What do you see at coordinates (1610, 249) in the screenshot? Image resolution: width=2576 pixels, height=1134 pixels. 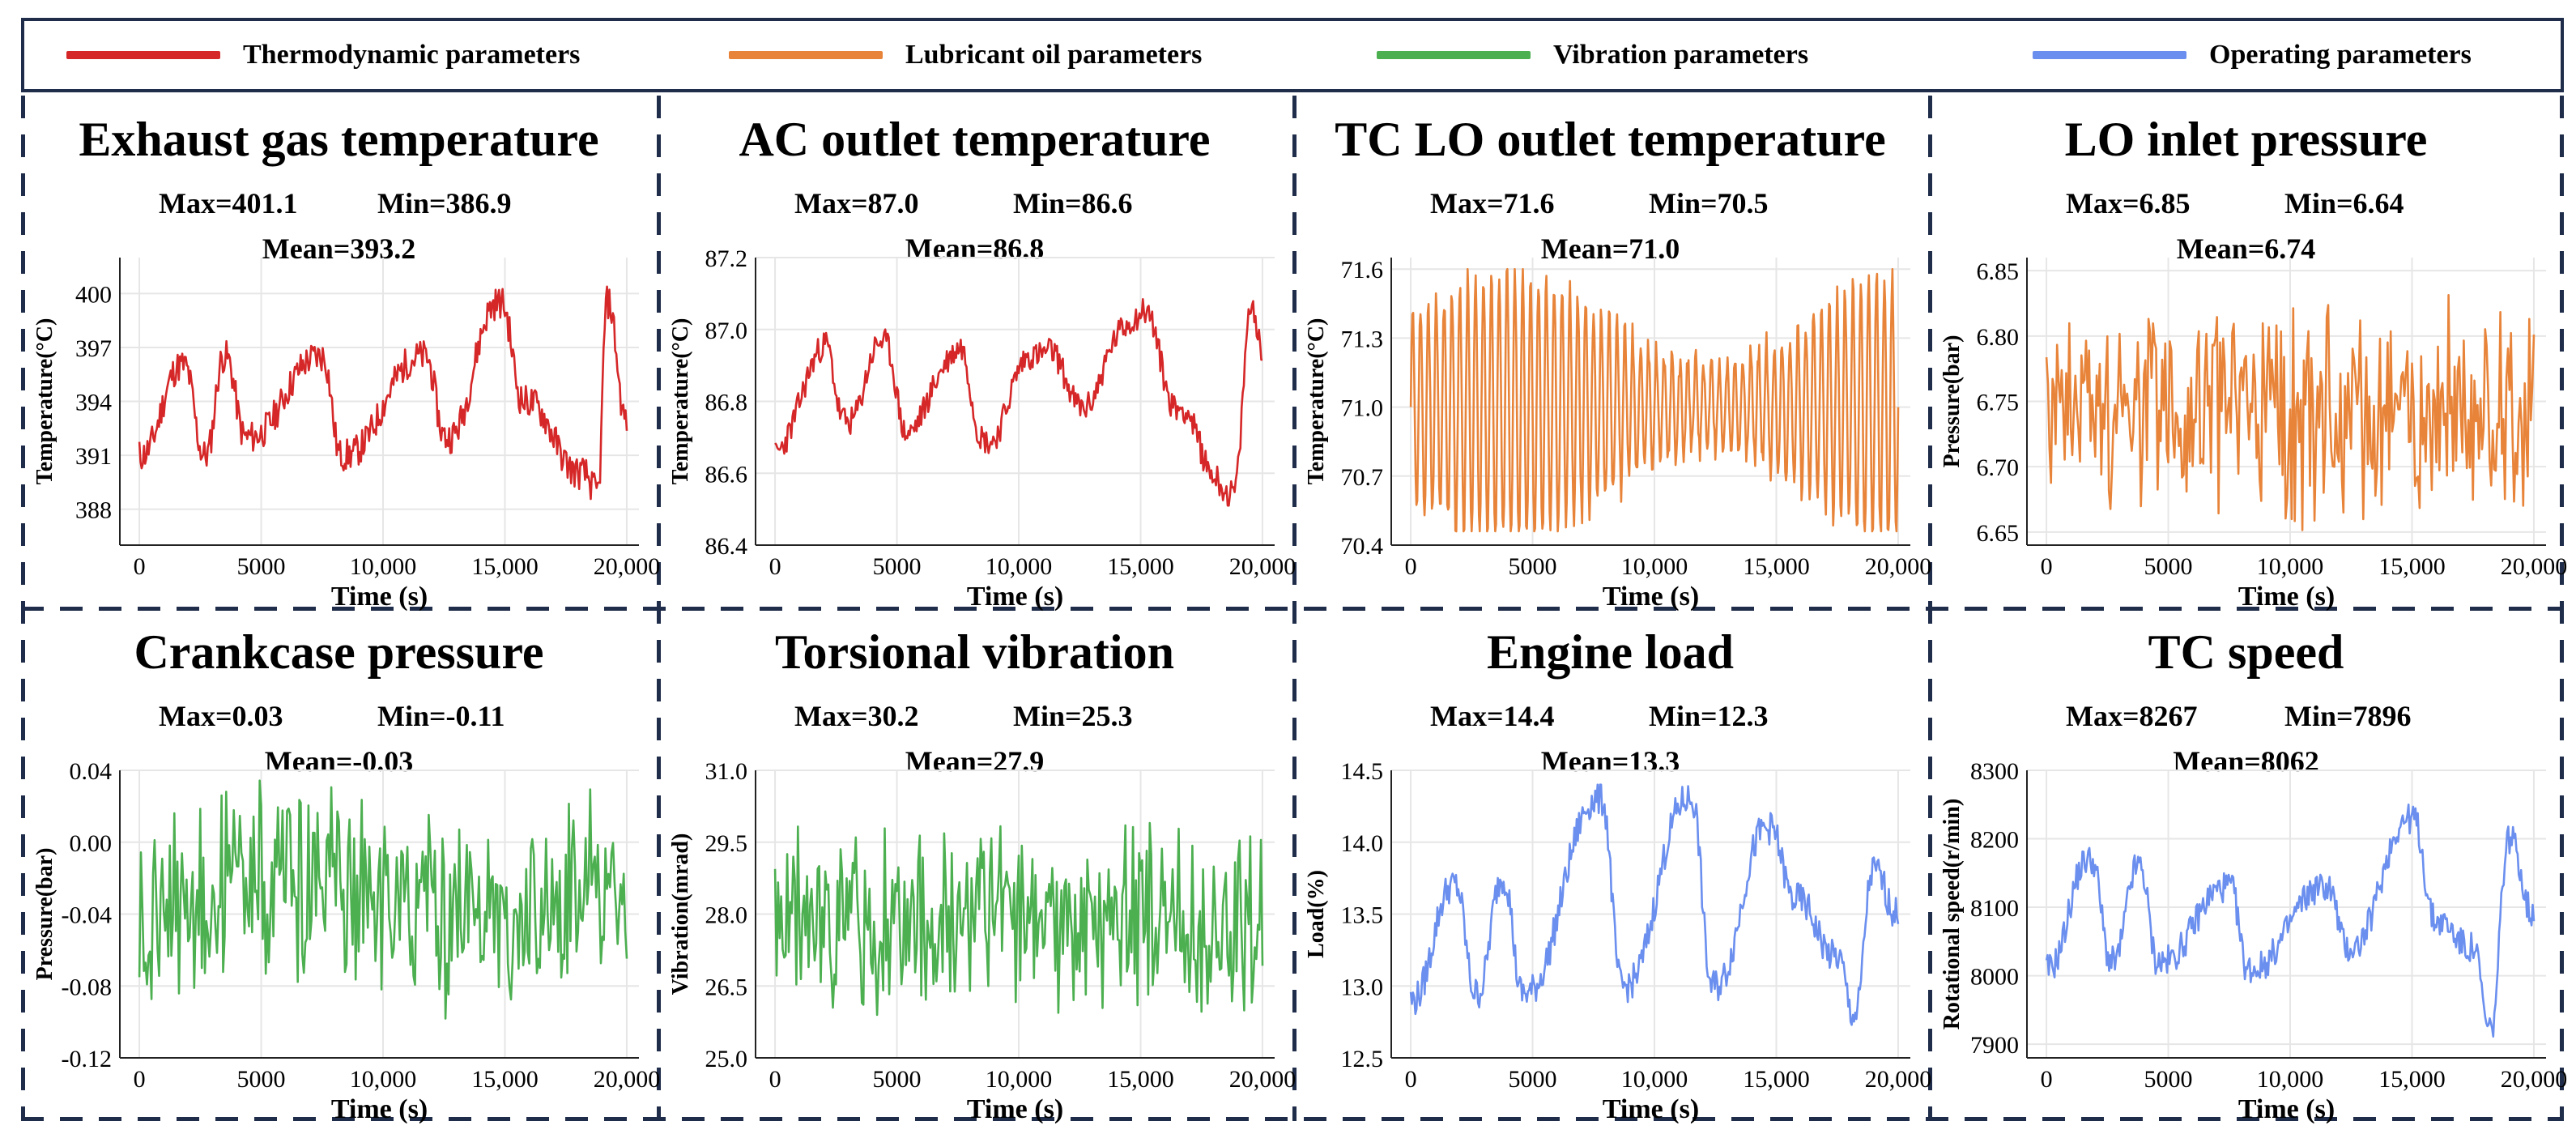 I see `mean-stat: Mean=71.0` at bounding box center [1610, 249].